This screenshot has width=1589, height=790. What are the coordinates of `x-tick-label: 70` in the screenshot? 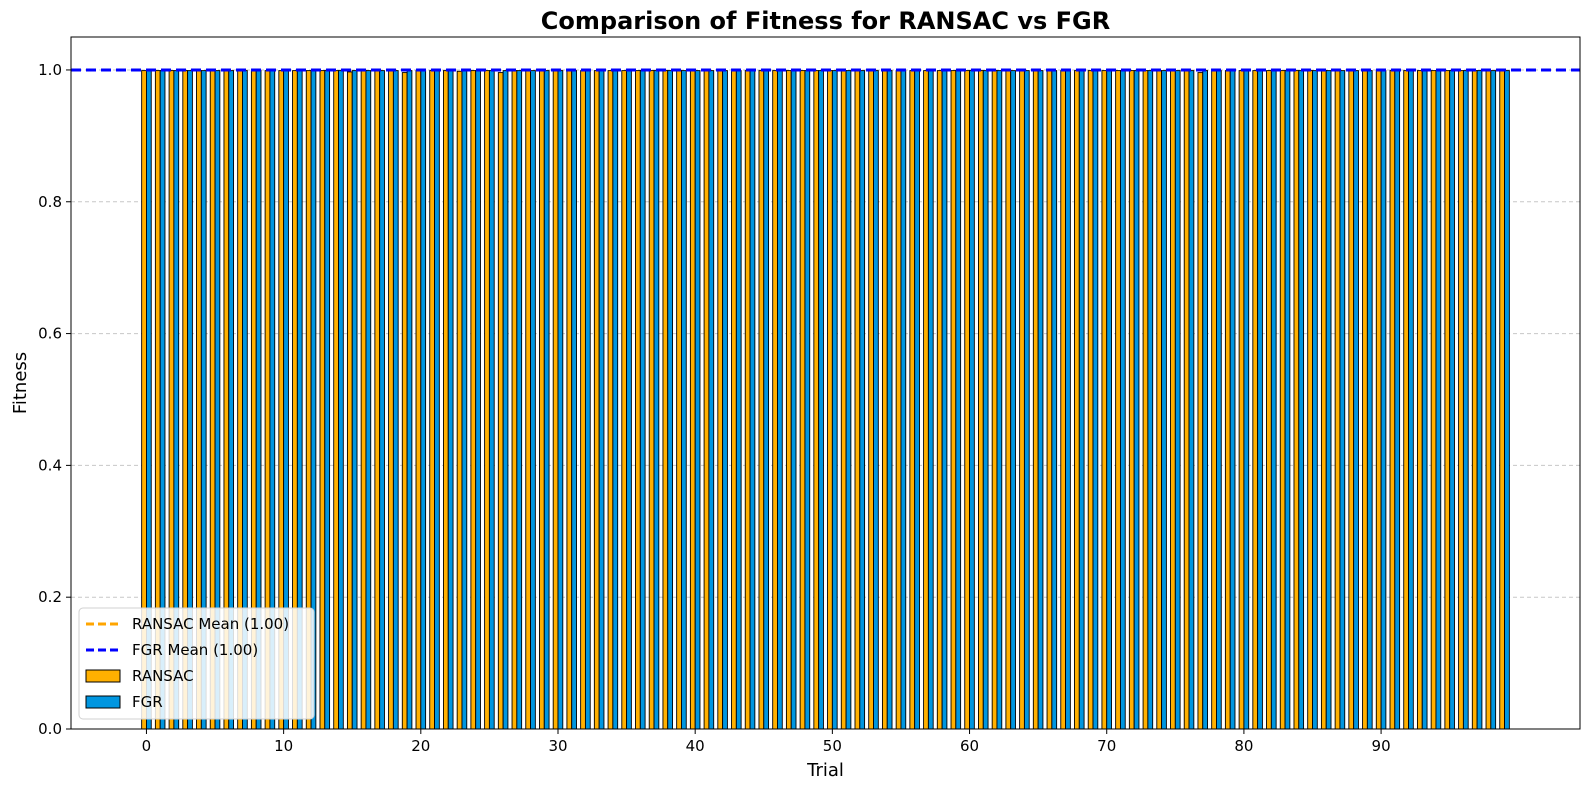 It's located at (1106, 746).